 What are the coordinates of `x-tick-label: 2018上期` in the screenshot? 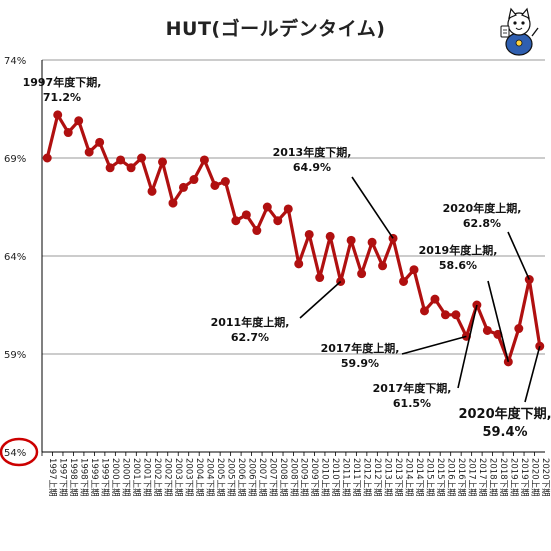 It's located at (492, 477).